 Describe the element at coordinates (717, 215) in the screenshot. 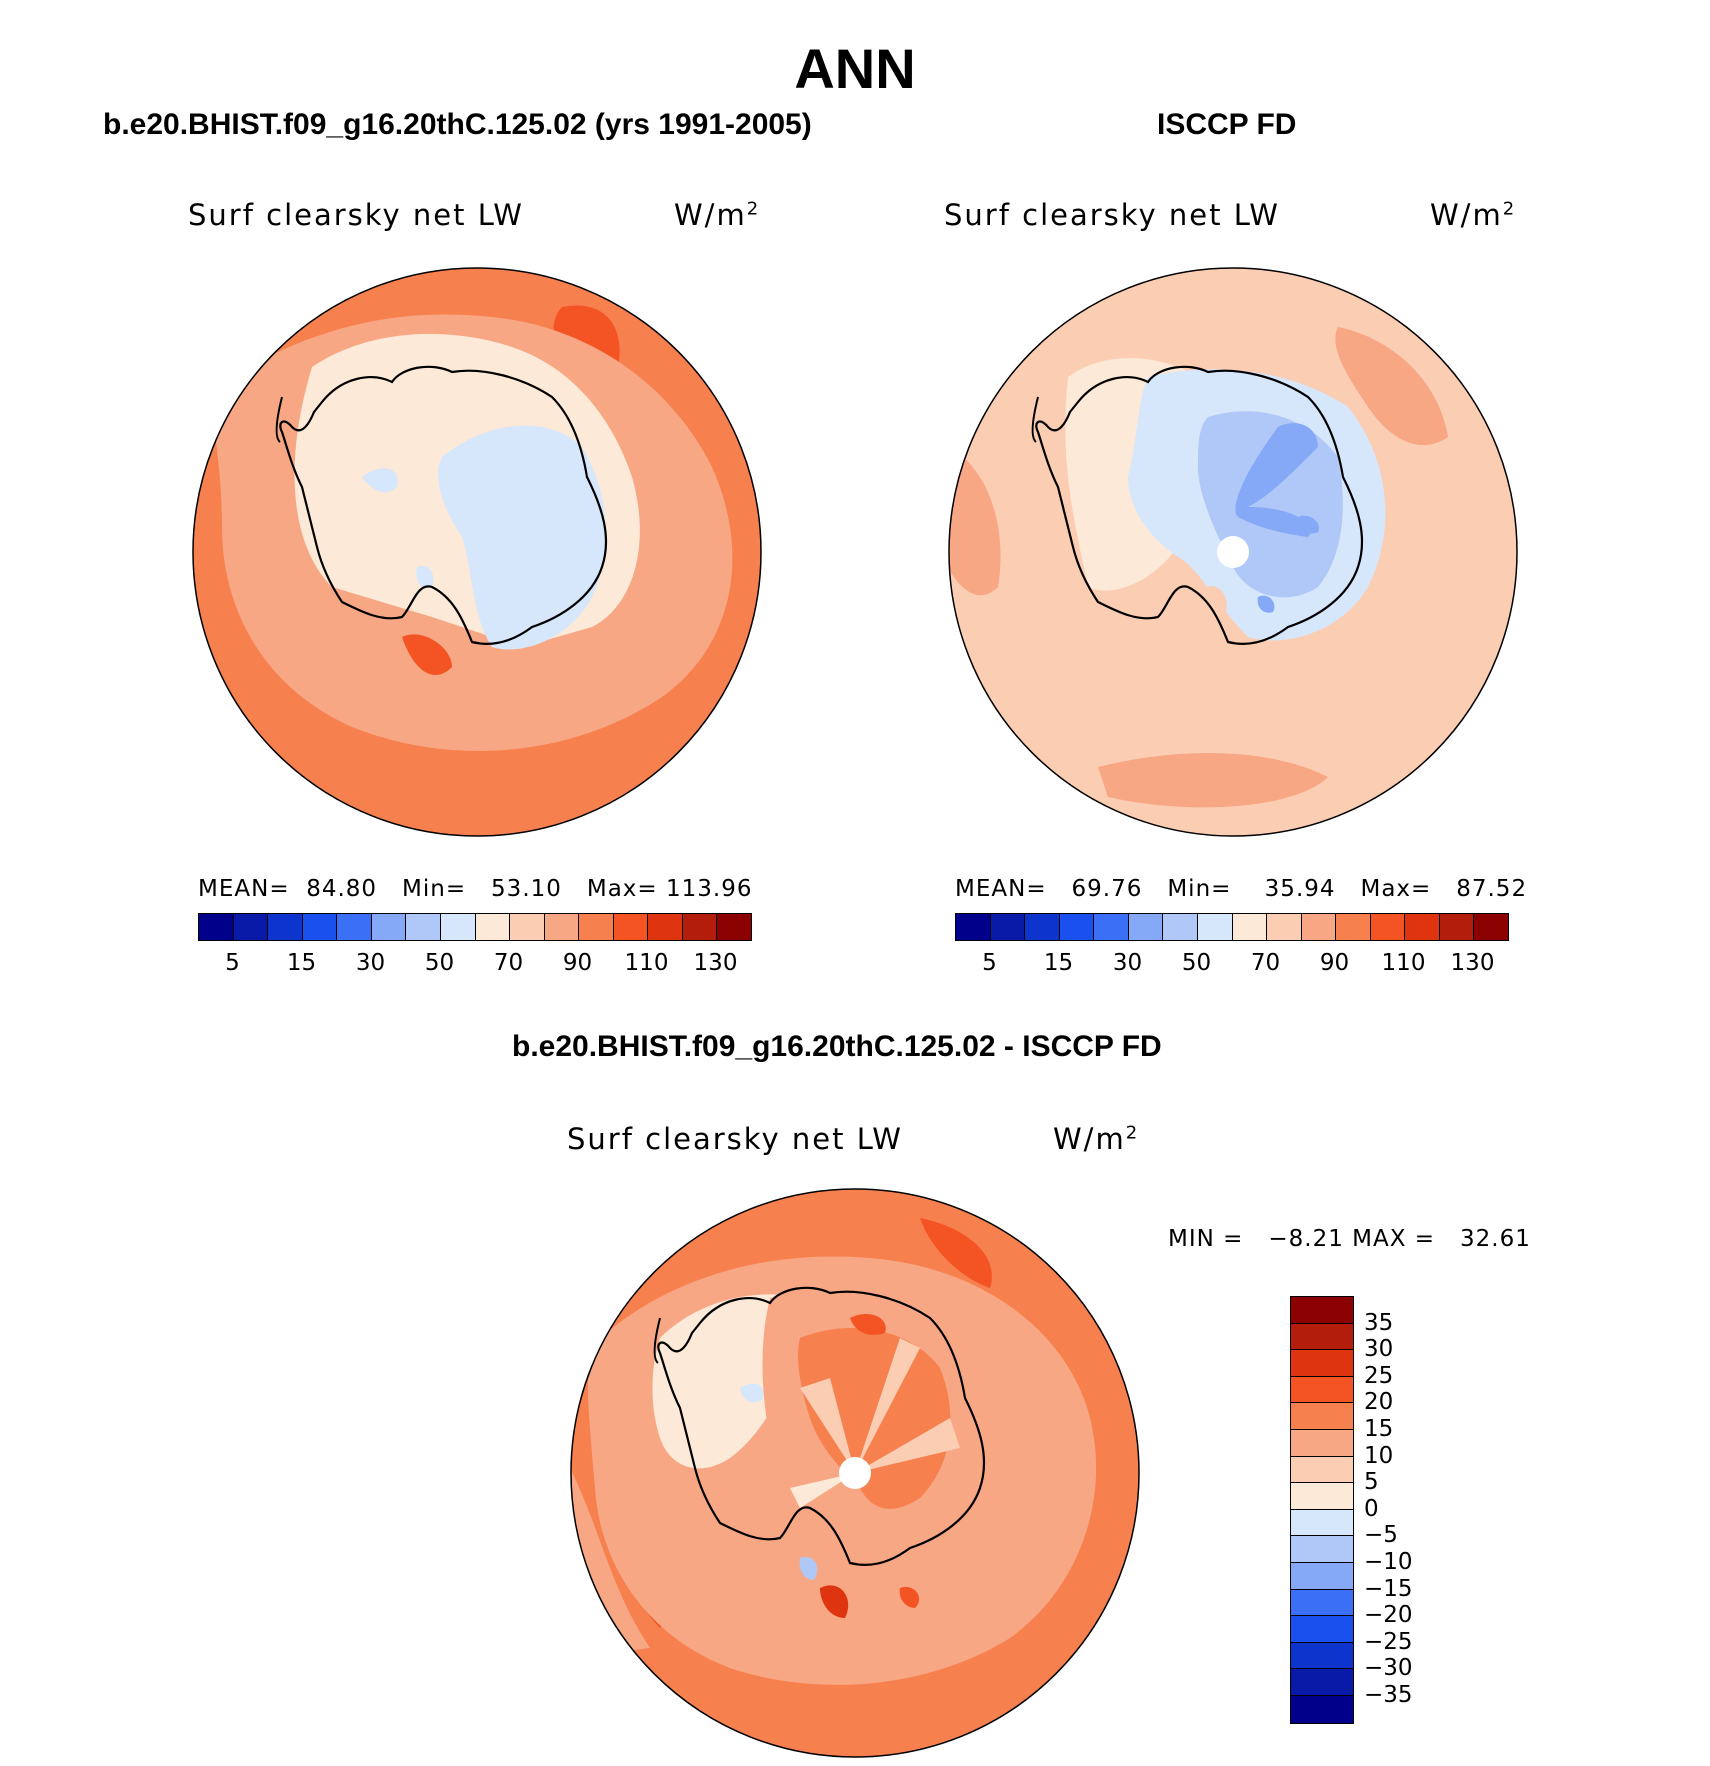

I see `left-panel-units: W/m2` at that location.